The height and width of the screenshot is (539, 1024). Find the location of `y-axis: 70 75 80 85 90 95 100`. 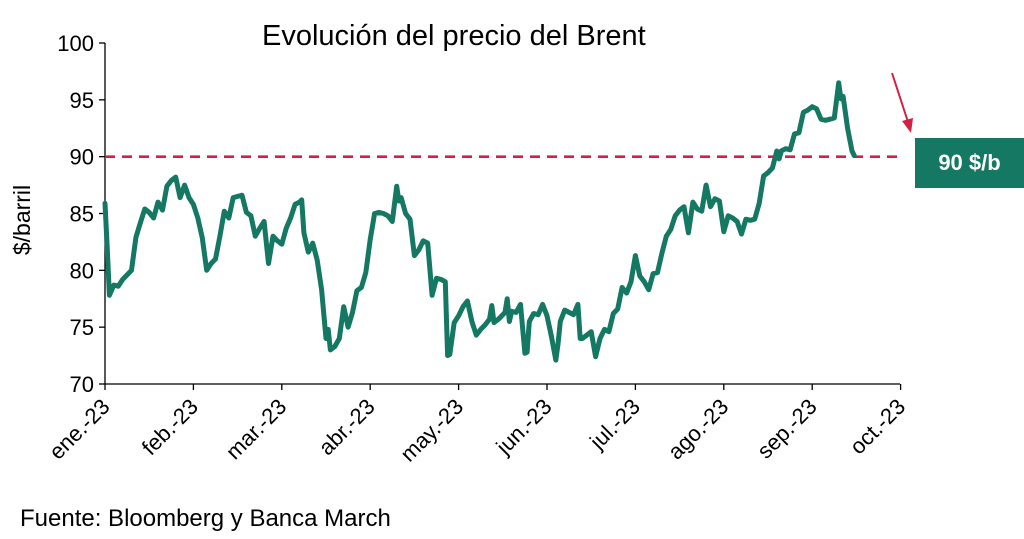

y-axis: 70 75 80 85 90 95 100 is located at coordinates (81, 214).